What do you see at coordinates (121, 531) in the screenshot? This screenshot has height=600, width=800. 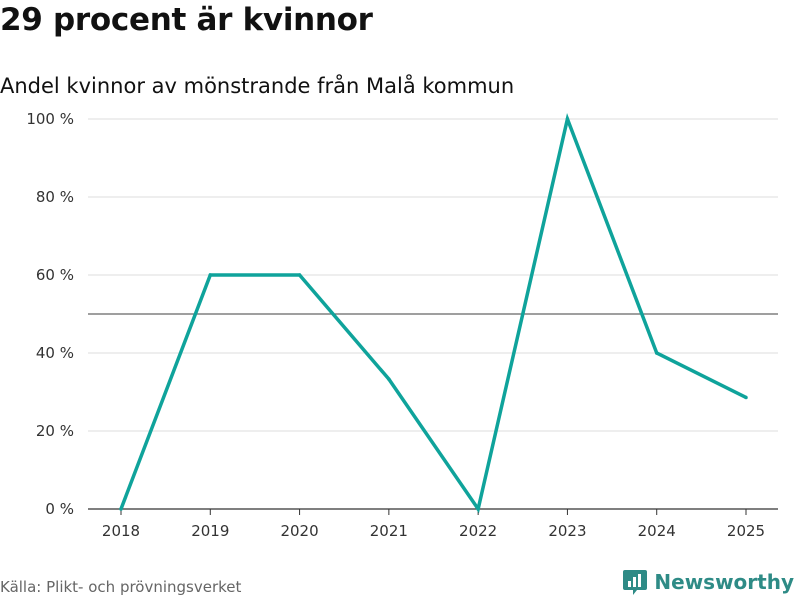 I see `x-tick-label: 2018` at bounding box center [121, 531].